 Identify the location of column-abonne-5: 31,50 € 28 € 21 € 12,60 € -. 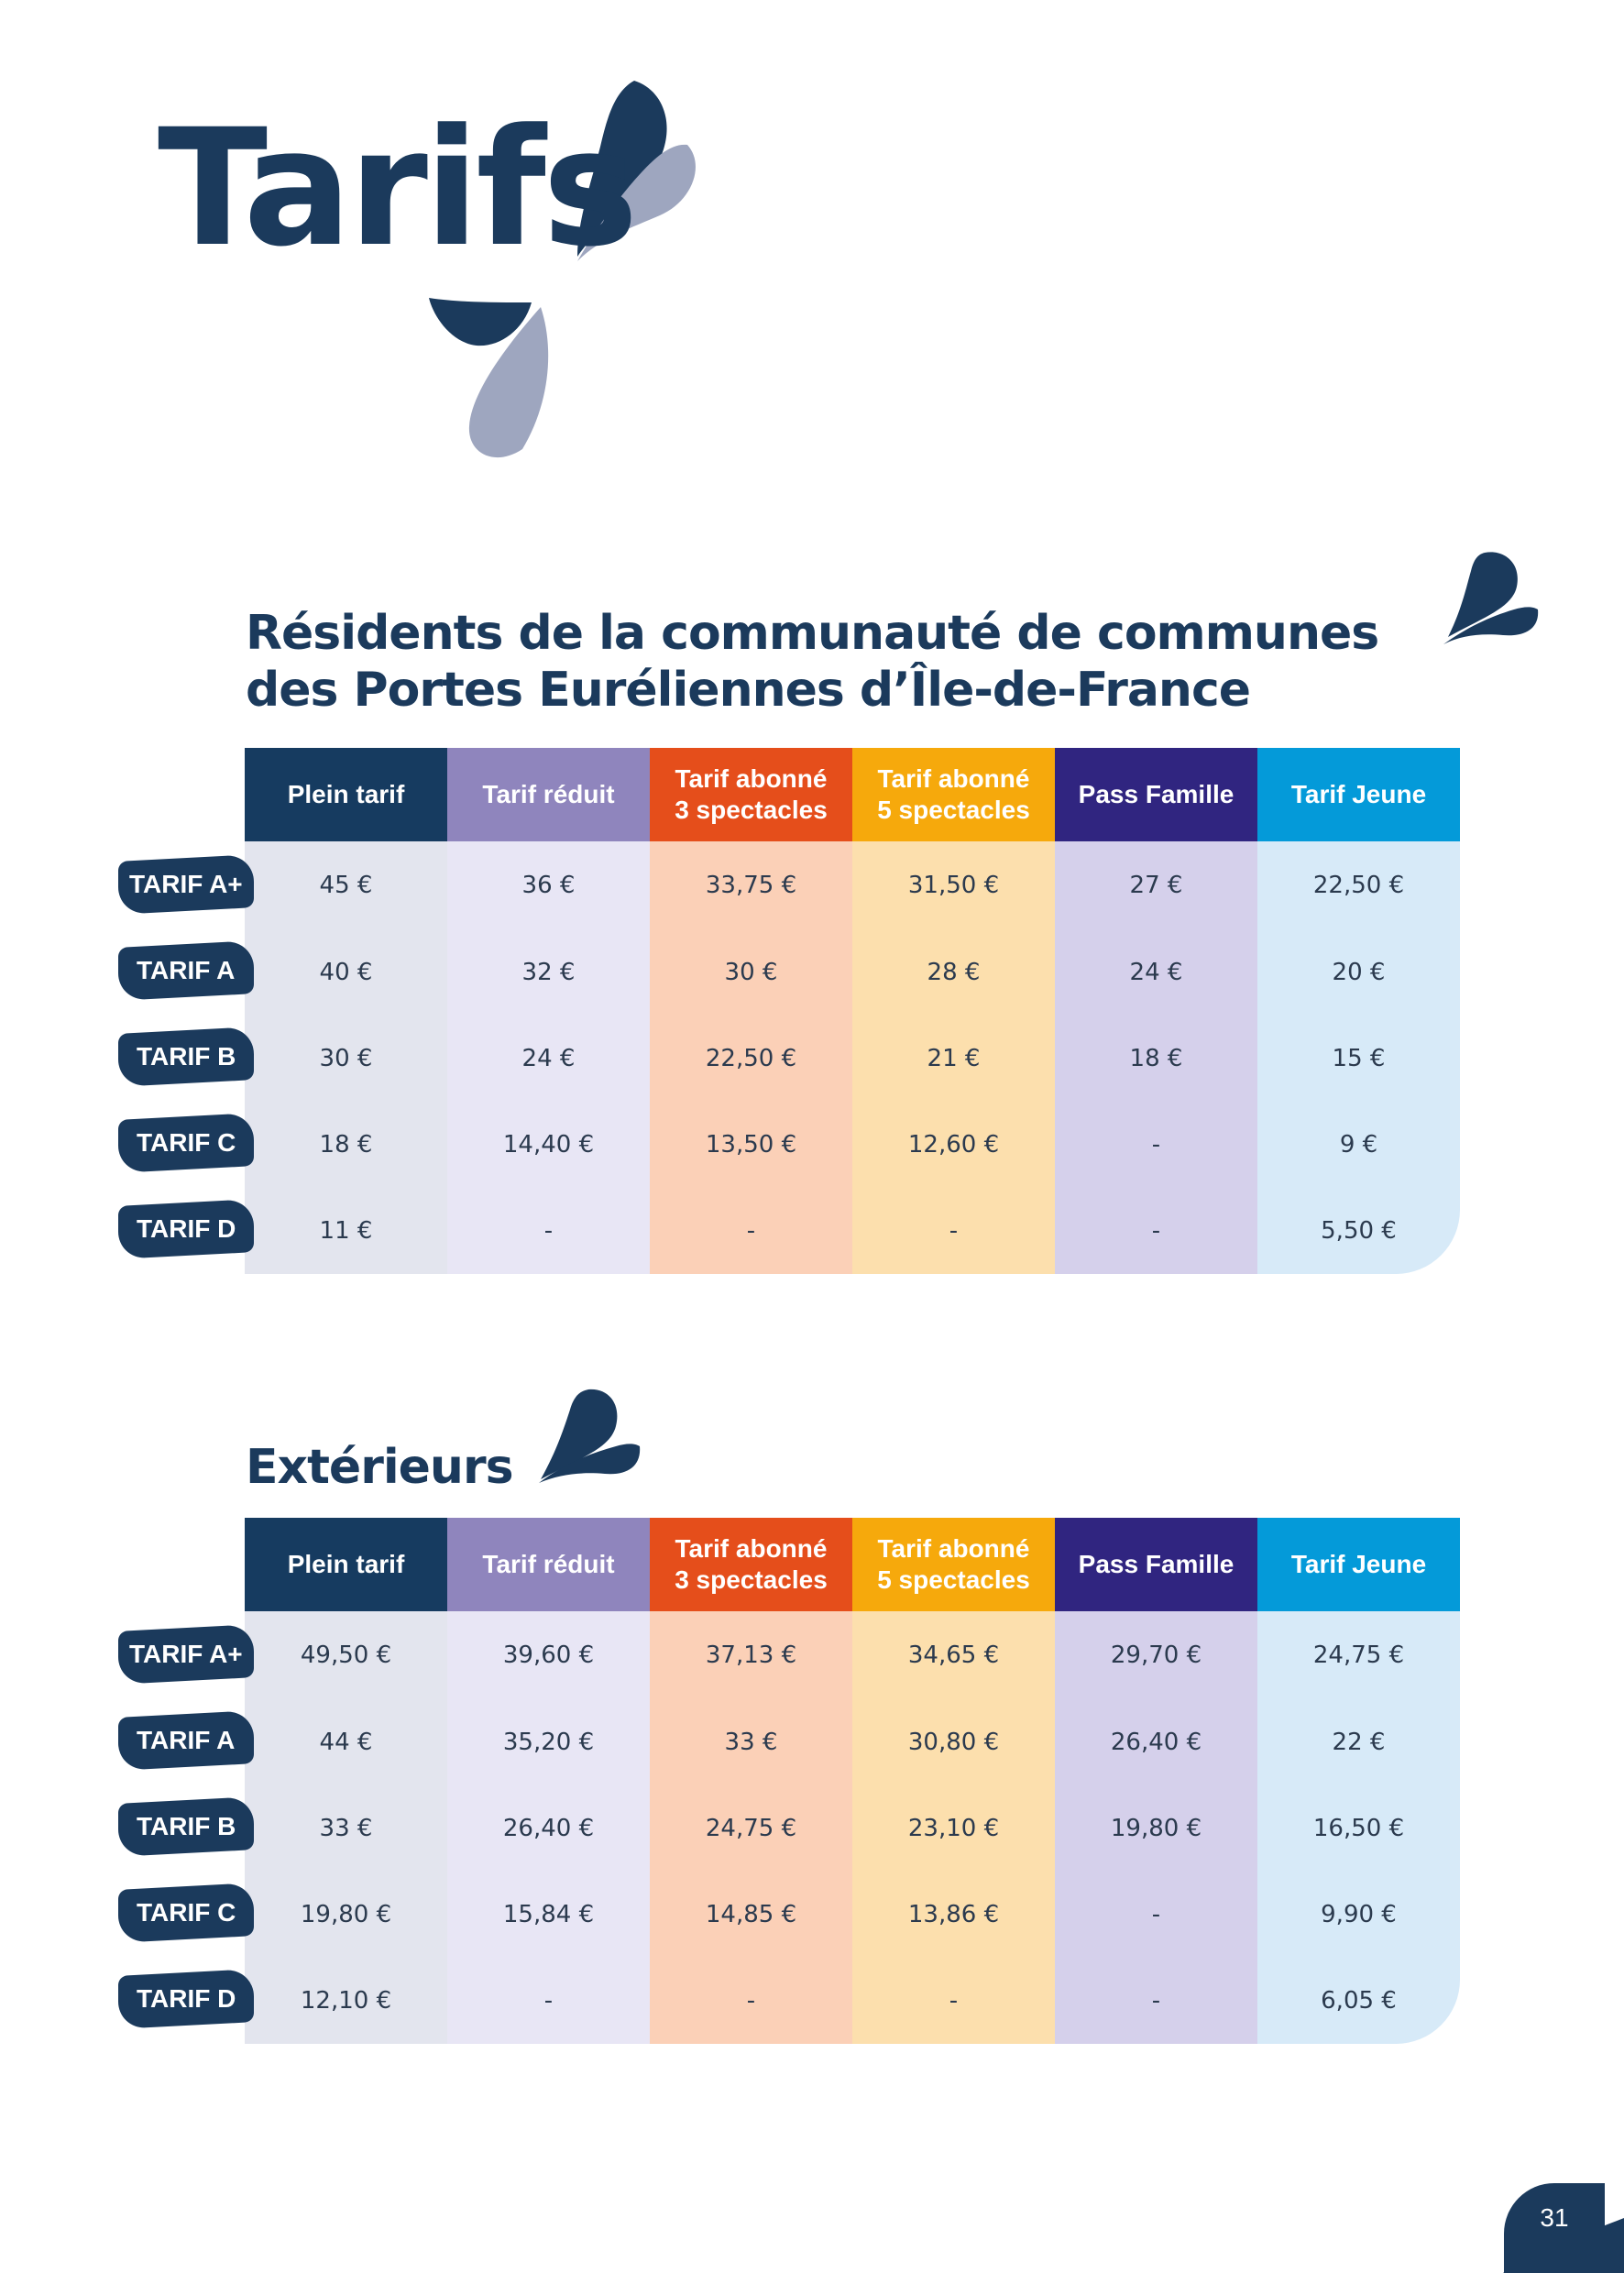
(954, 1057).